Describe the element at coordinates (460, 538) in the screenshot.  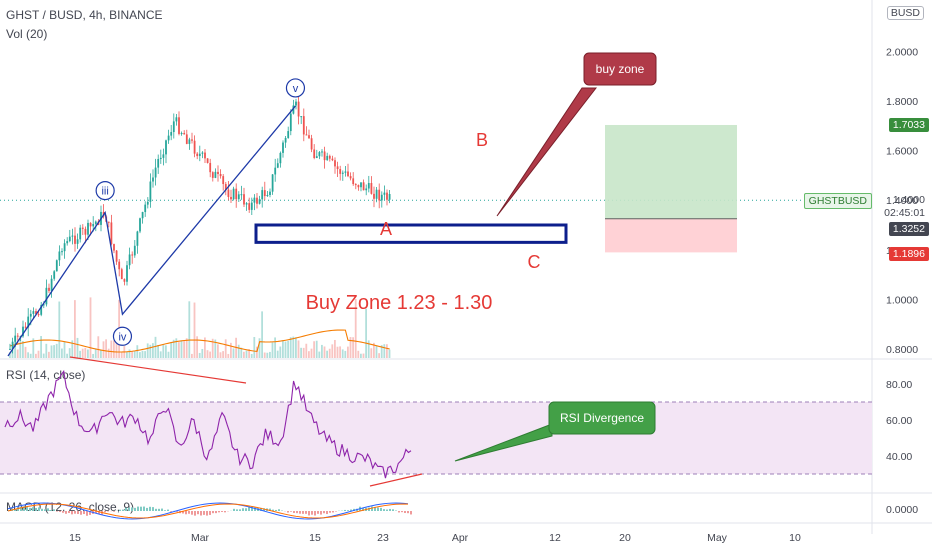
I see `time-axis-tick: Apr` at that location.